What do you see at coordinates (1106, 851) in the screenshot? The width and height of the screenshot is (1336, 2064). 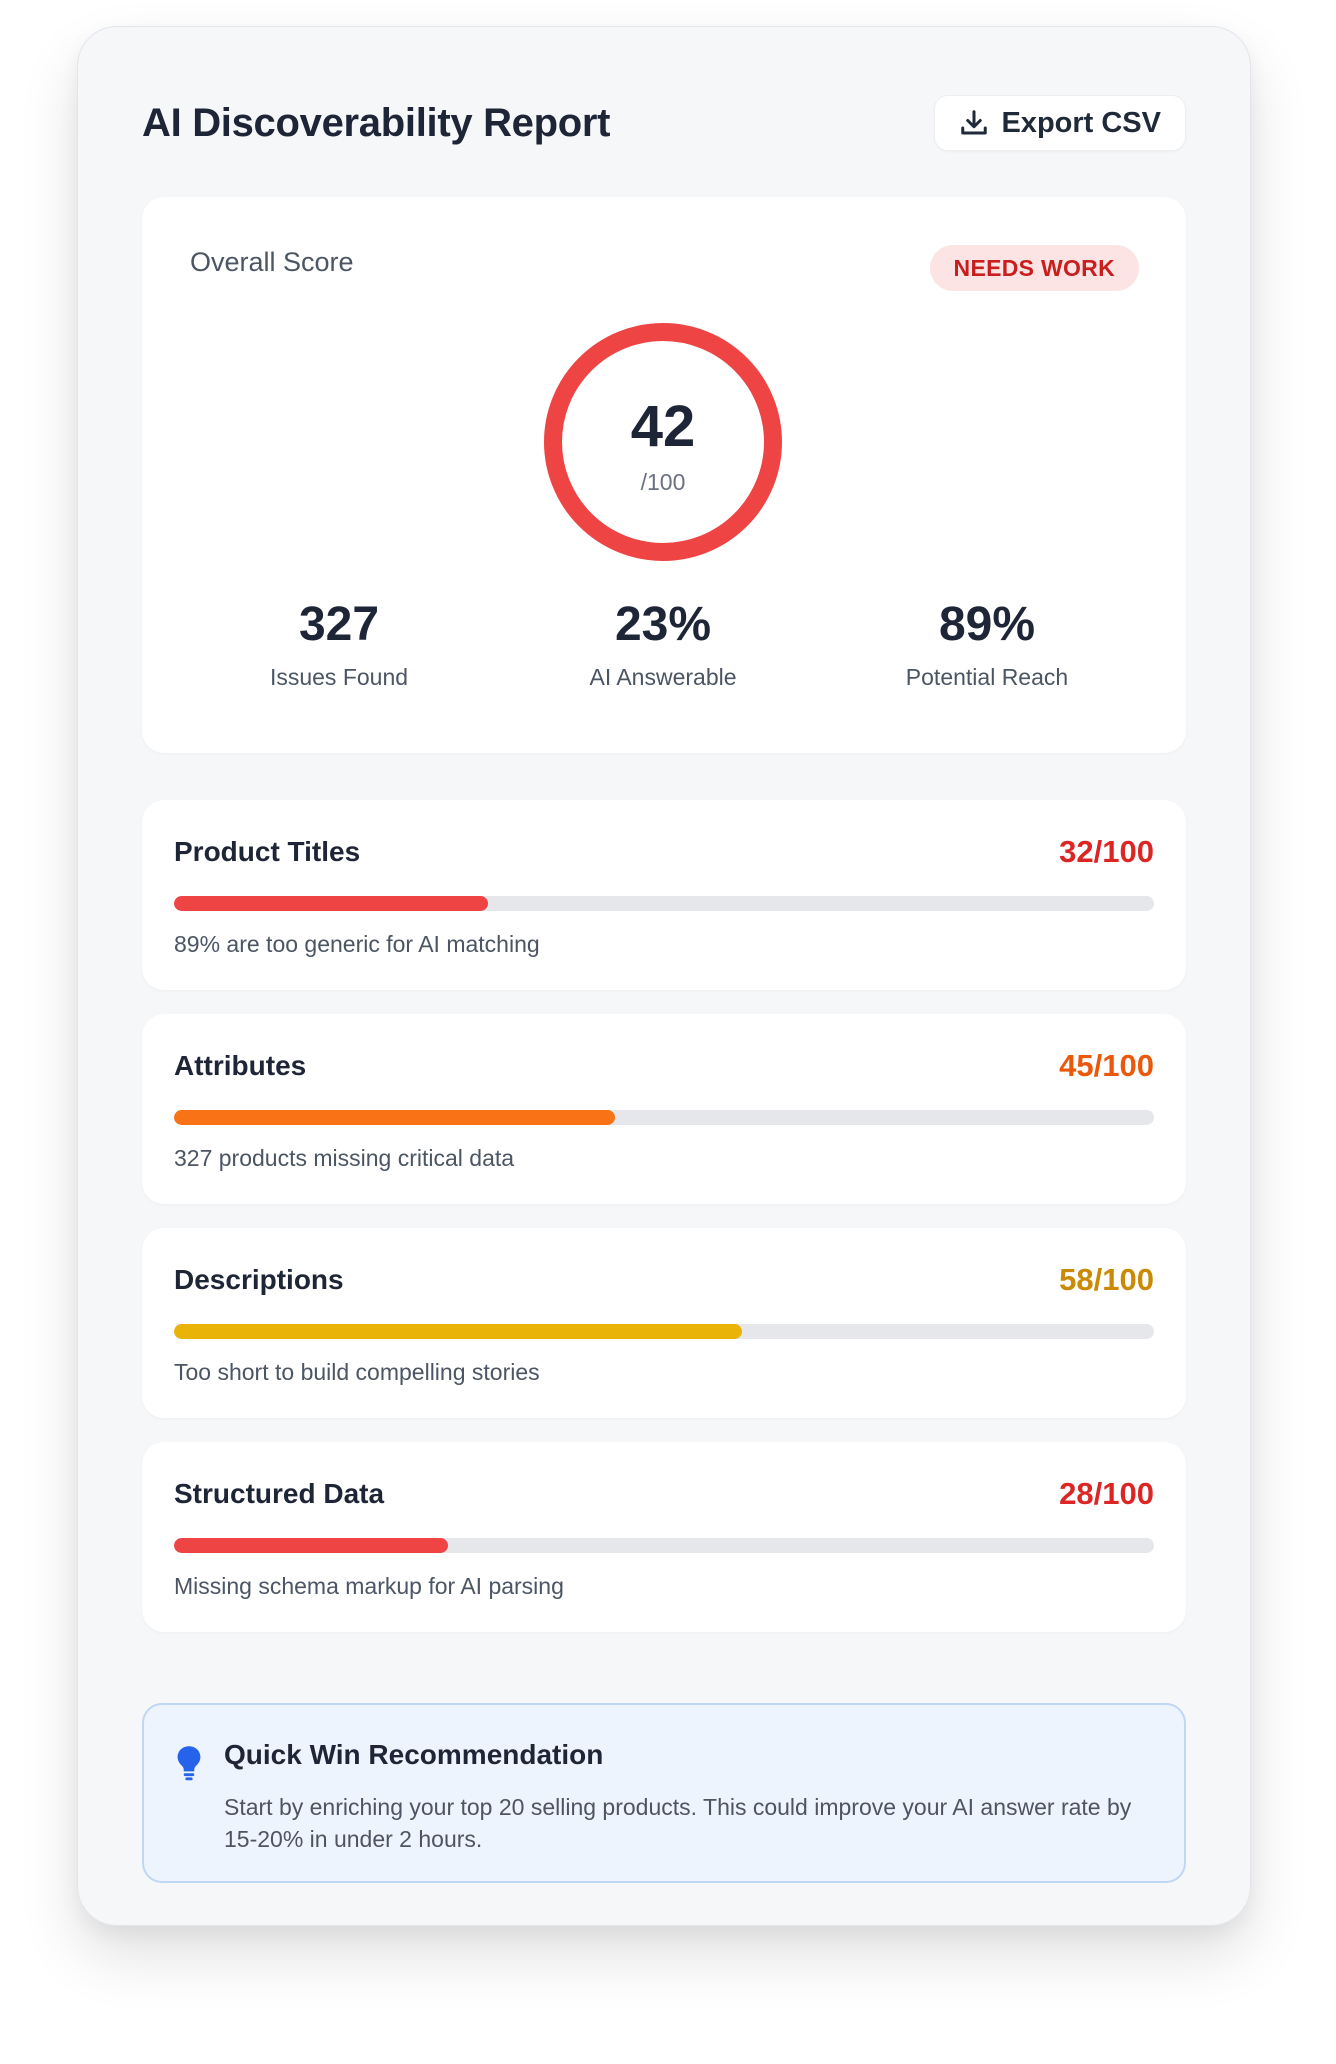 I see `category-score: 32/100` at bounding box center [1106, 851].